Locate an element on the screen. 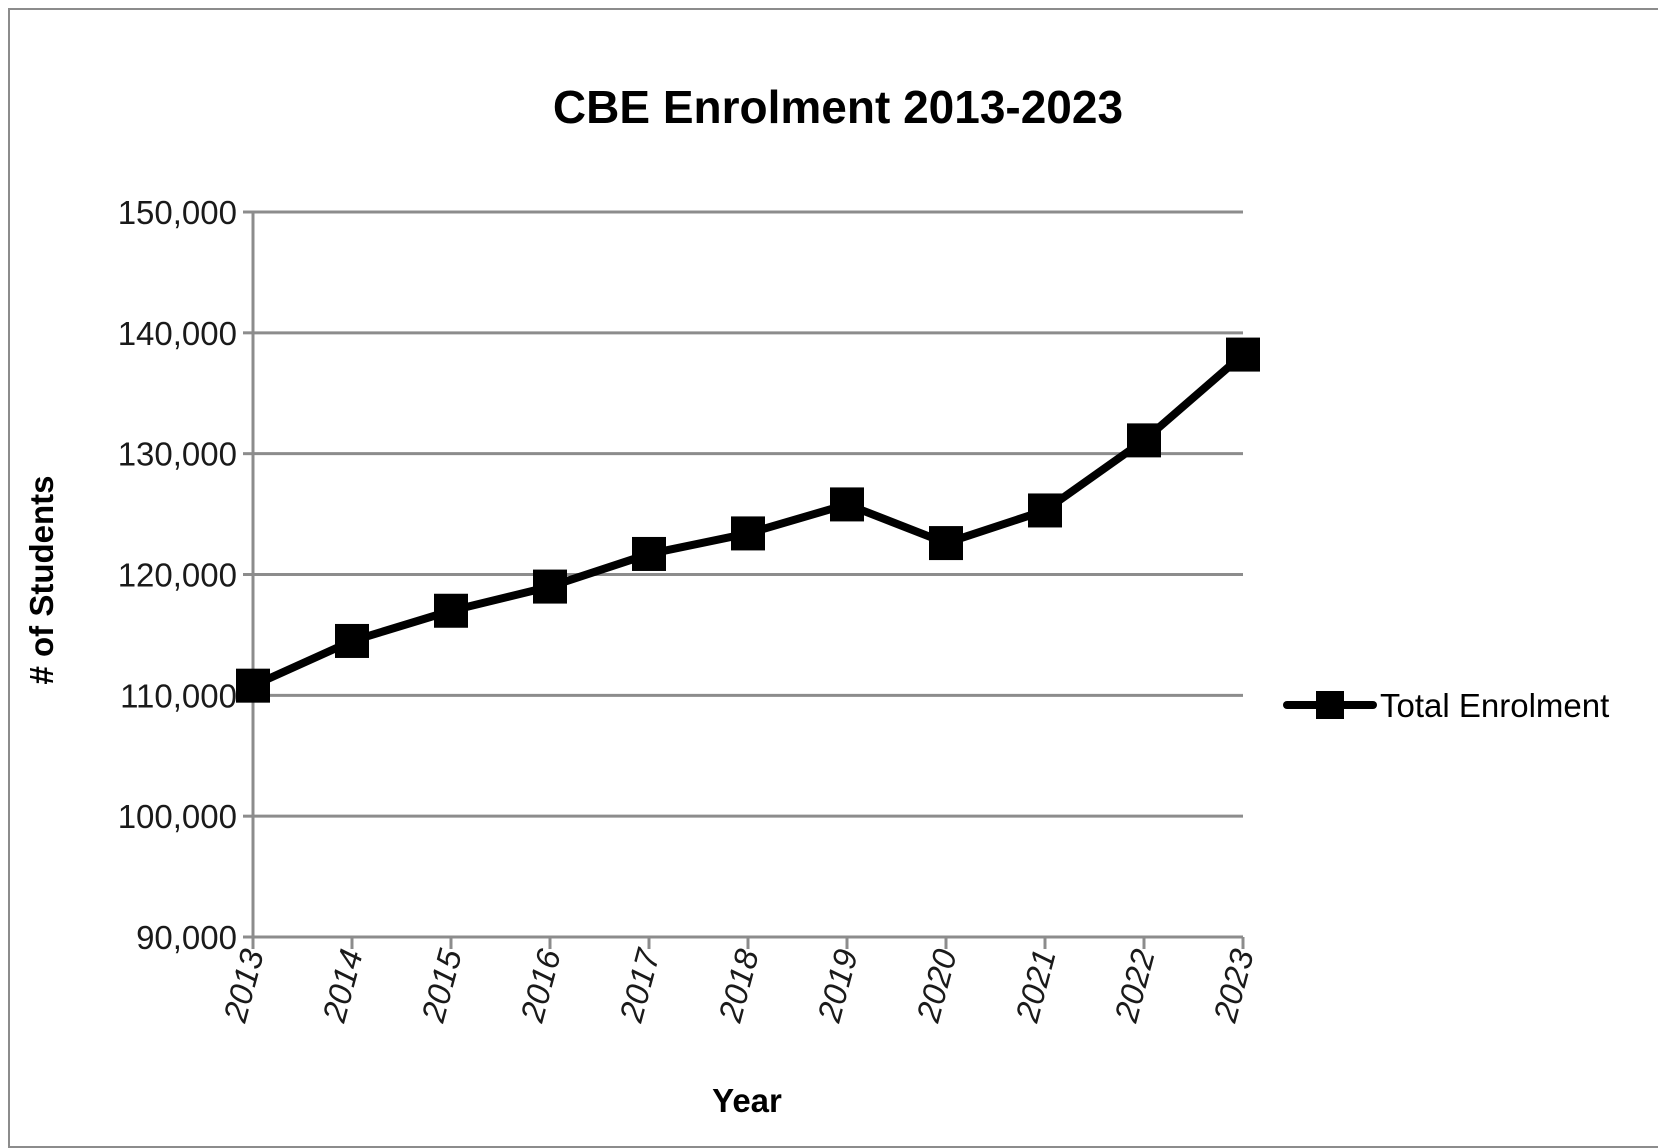  legend: Total Enrolment is located at coordinates (1446, 705).